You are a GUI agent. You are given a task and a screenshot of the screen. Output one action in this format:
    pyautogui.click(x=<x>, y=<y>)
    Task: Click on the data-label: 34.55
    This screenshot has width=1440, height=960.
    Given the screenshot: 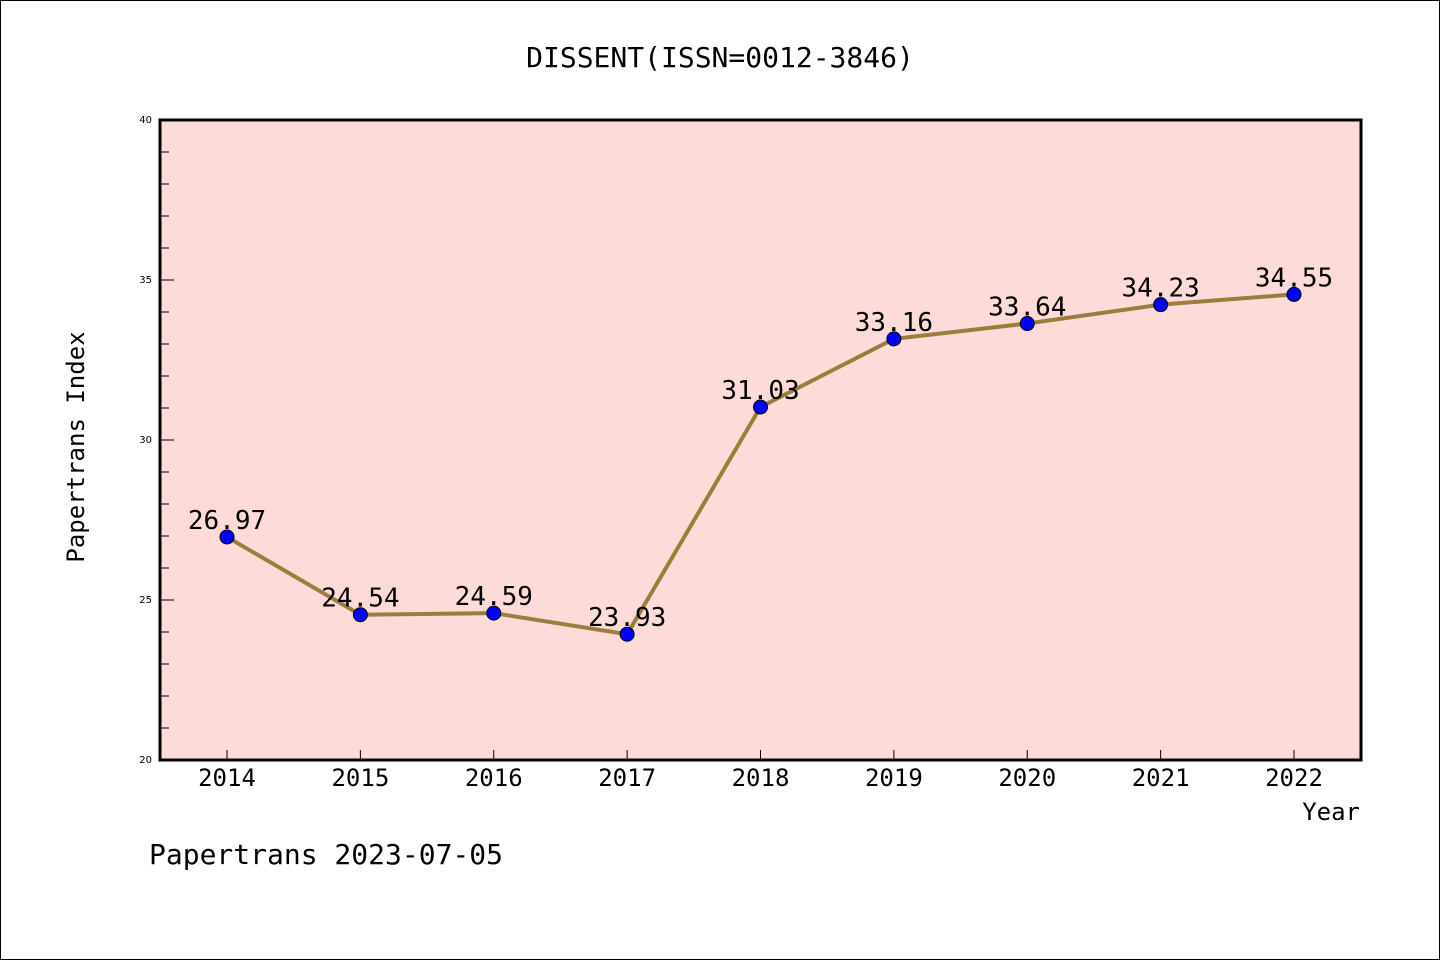 What is the action you would take?
    pyautogui.click(x=1294, y=278)
    